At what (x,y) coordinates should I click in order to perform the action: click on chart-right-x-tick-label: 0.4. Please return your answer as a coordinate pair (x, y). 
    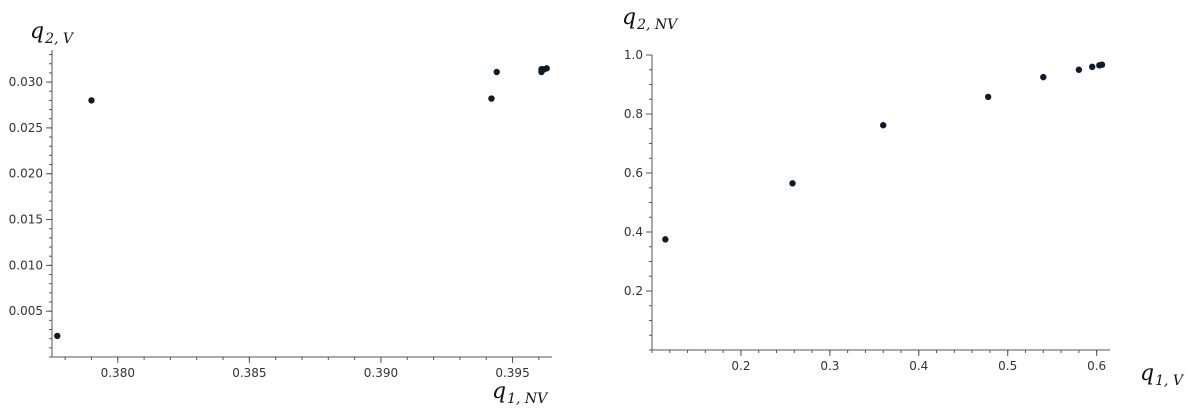
    Looking at the image, I should click on (918, 366).